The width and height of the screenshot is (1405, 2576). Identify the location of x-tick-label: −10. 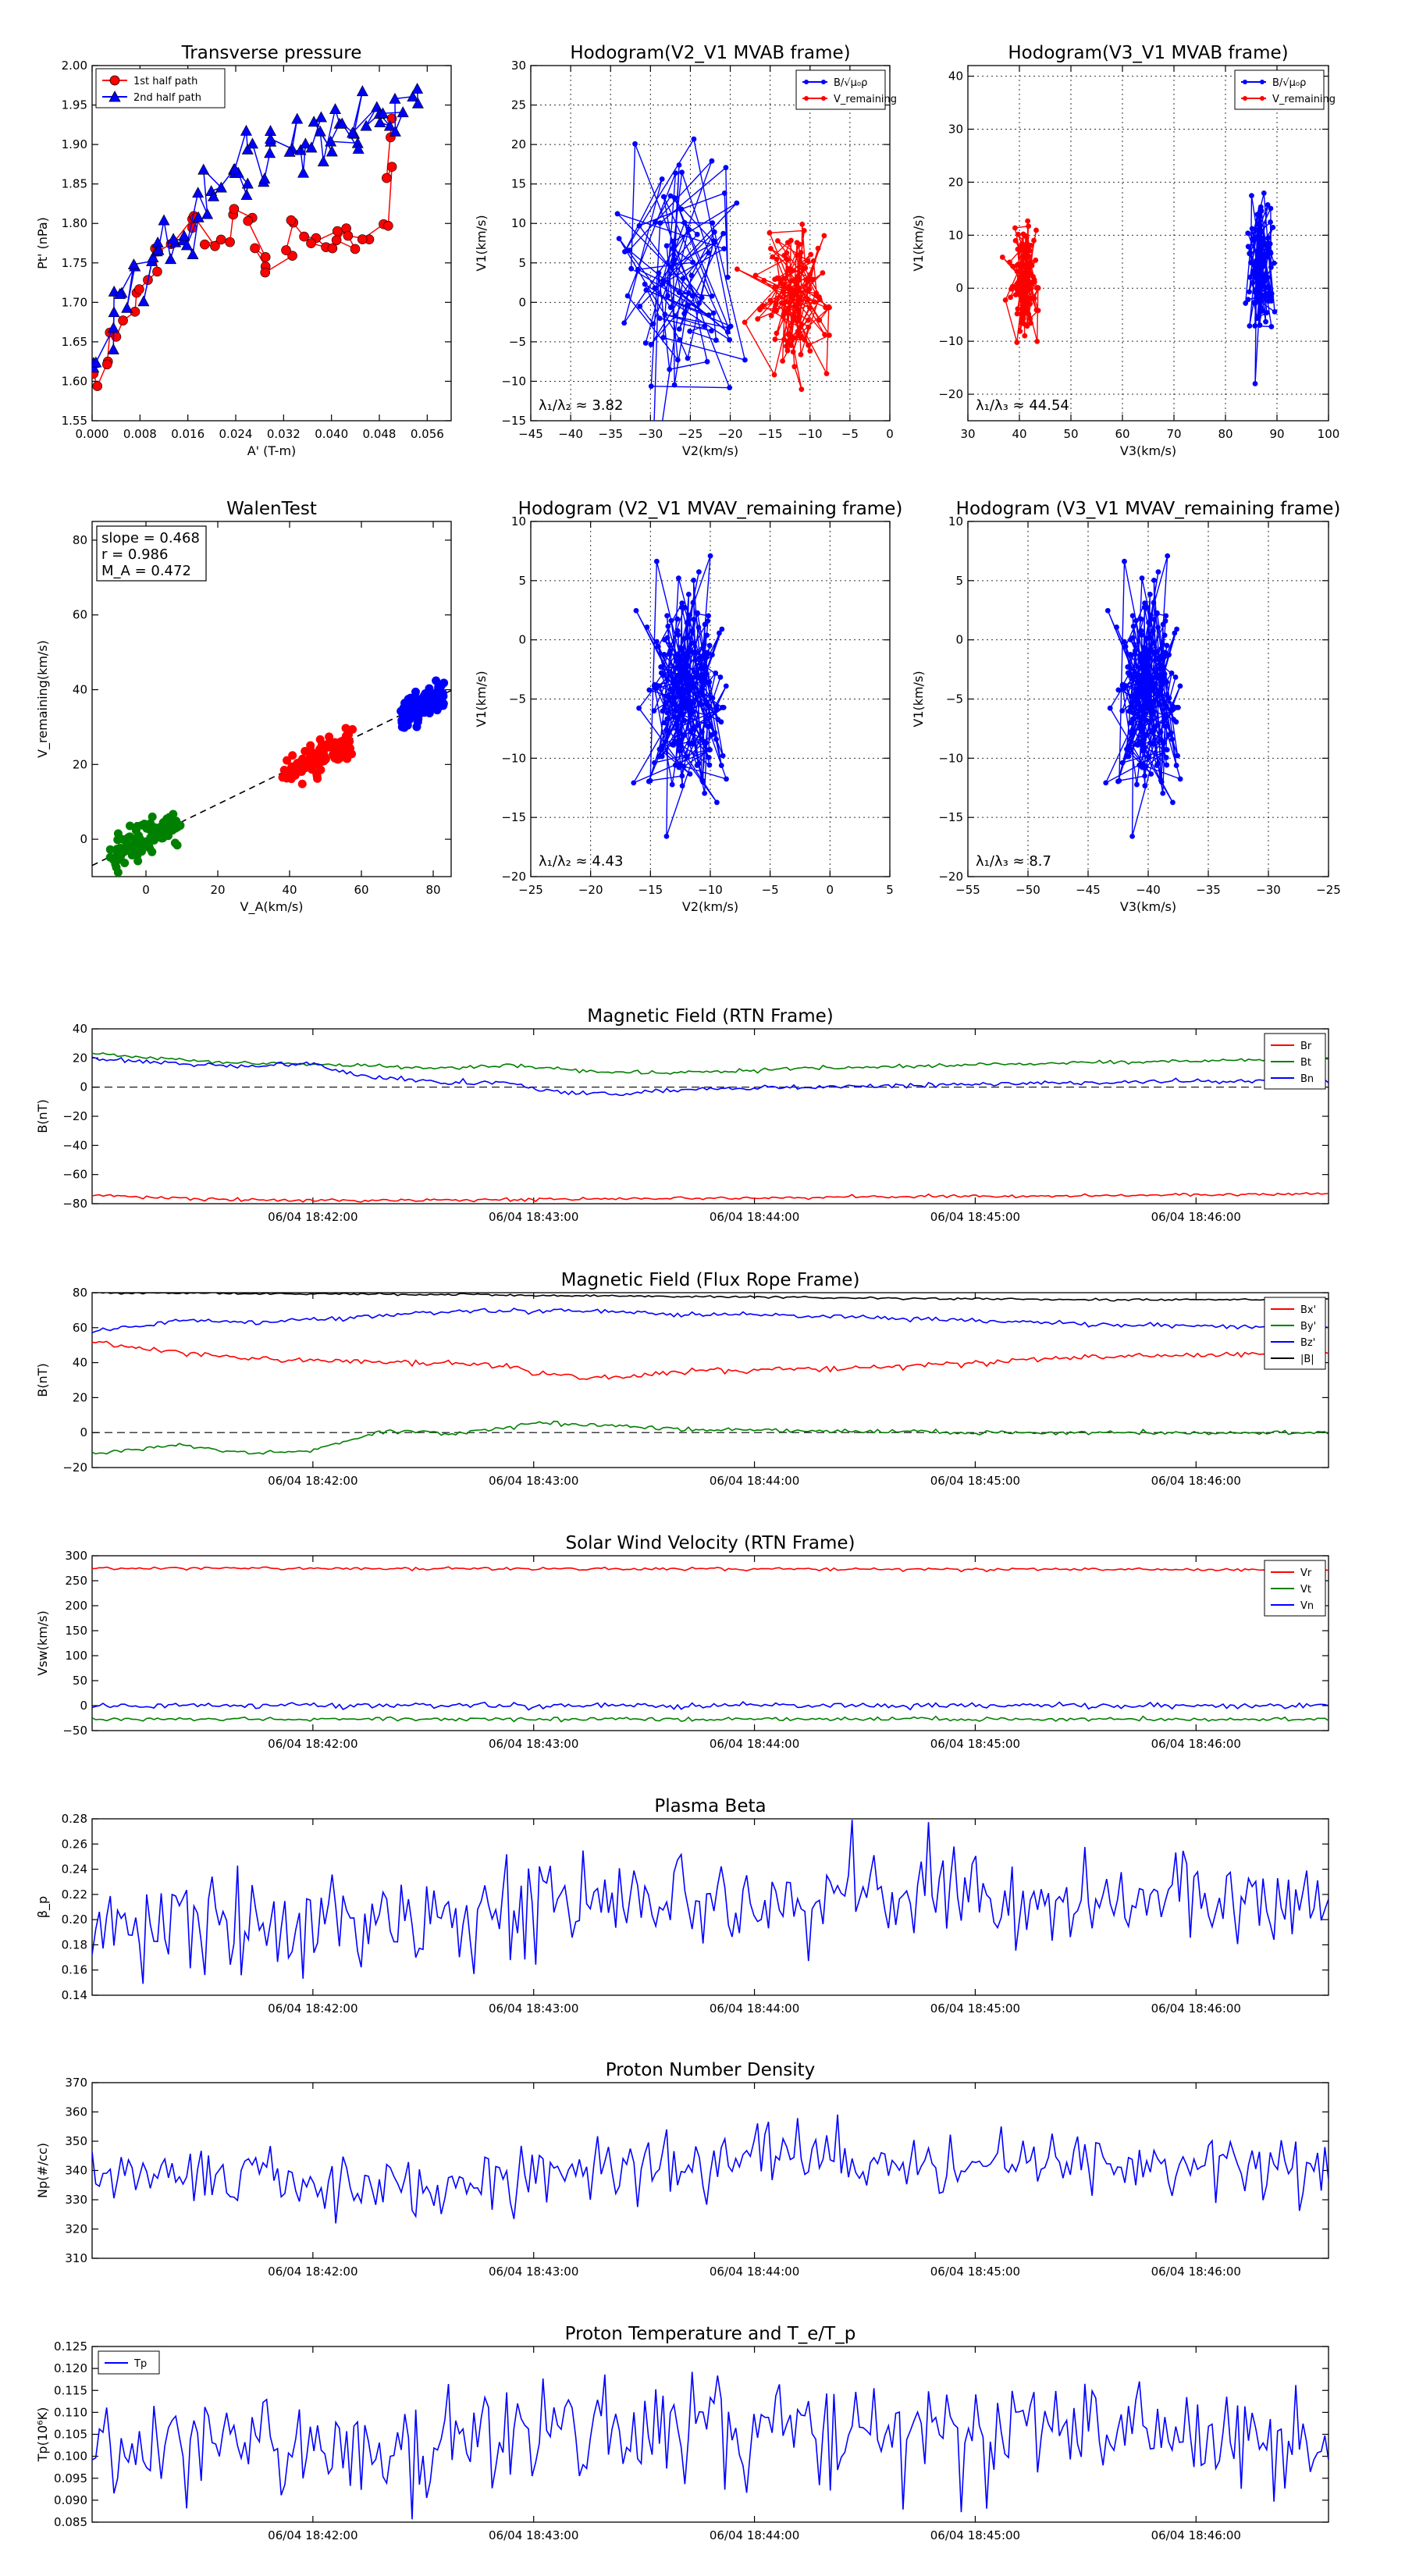
(811, 434).